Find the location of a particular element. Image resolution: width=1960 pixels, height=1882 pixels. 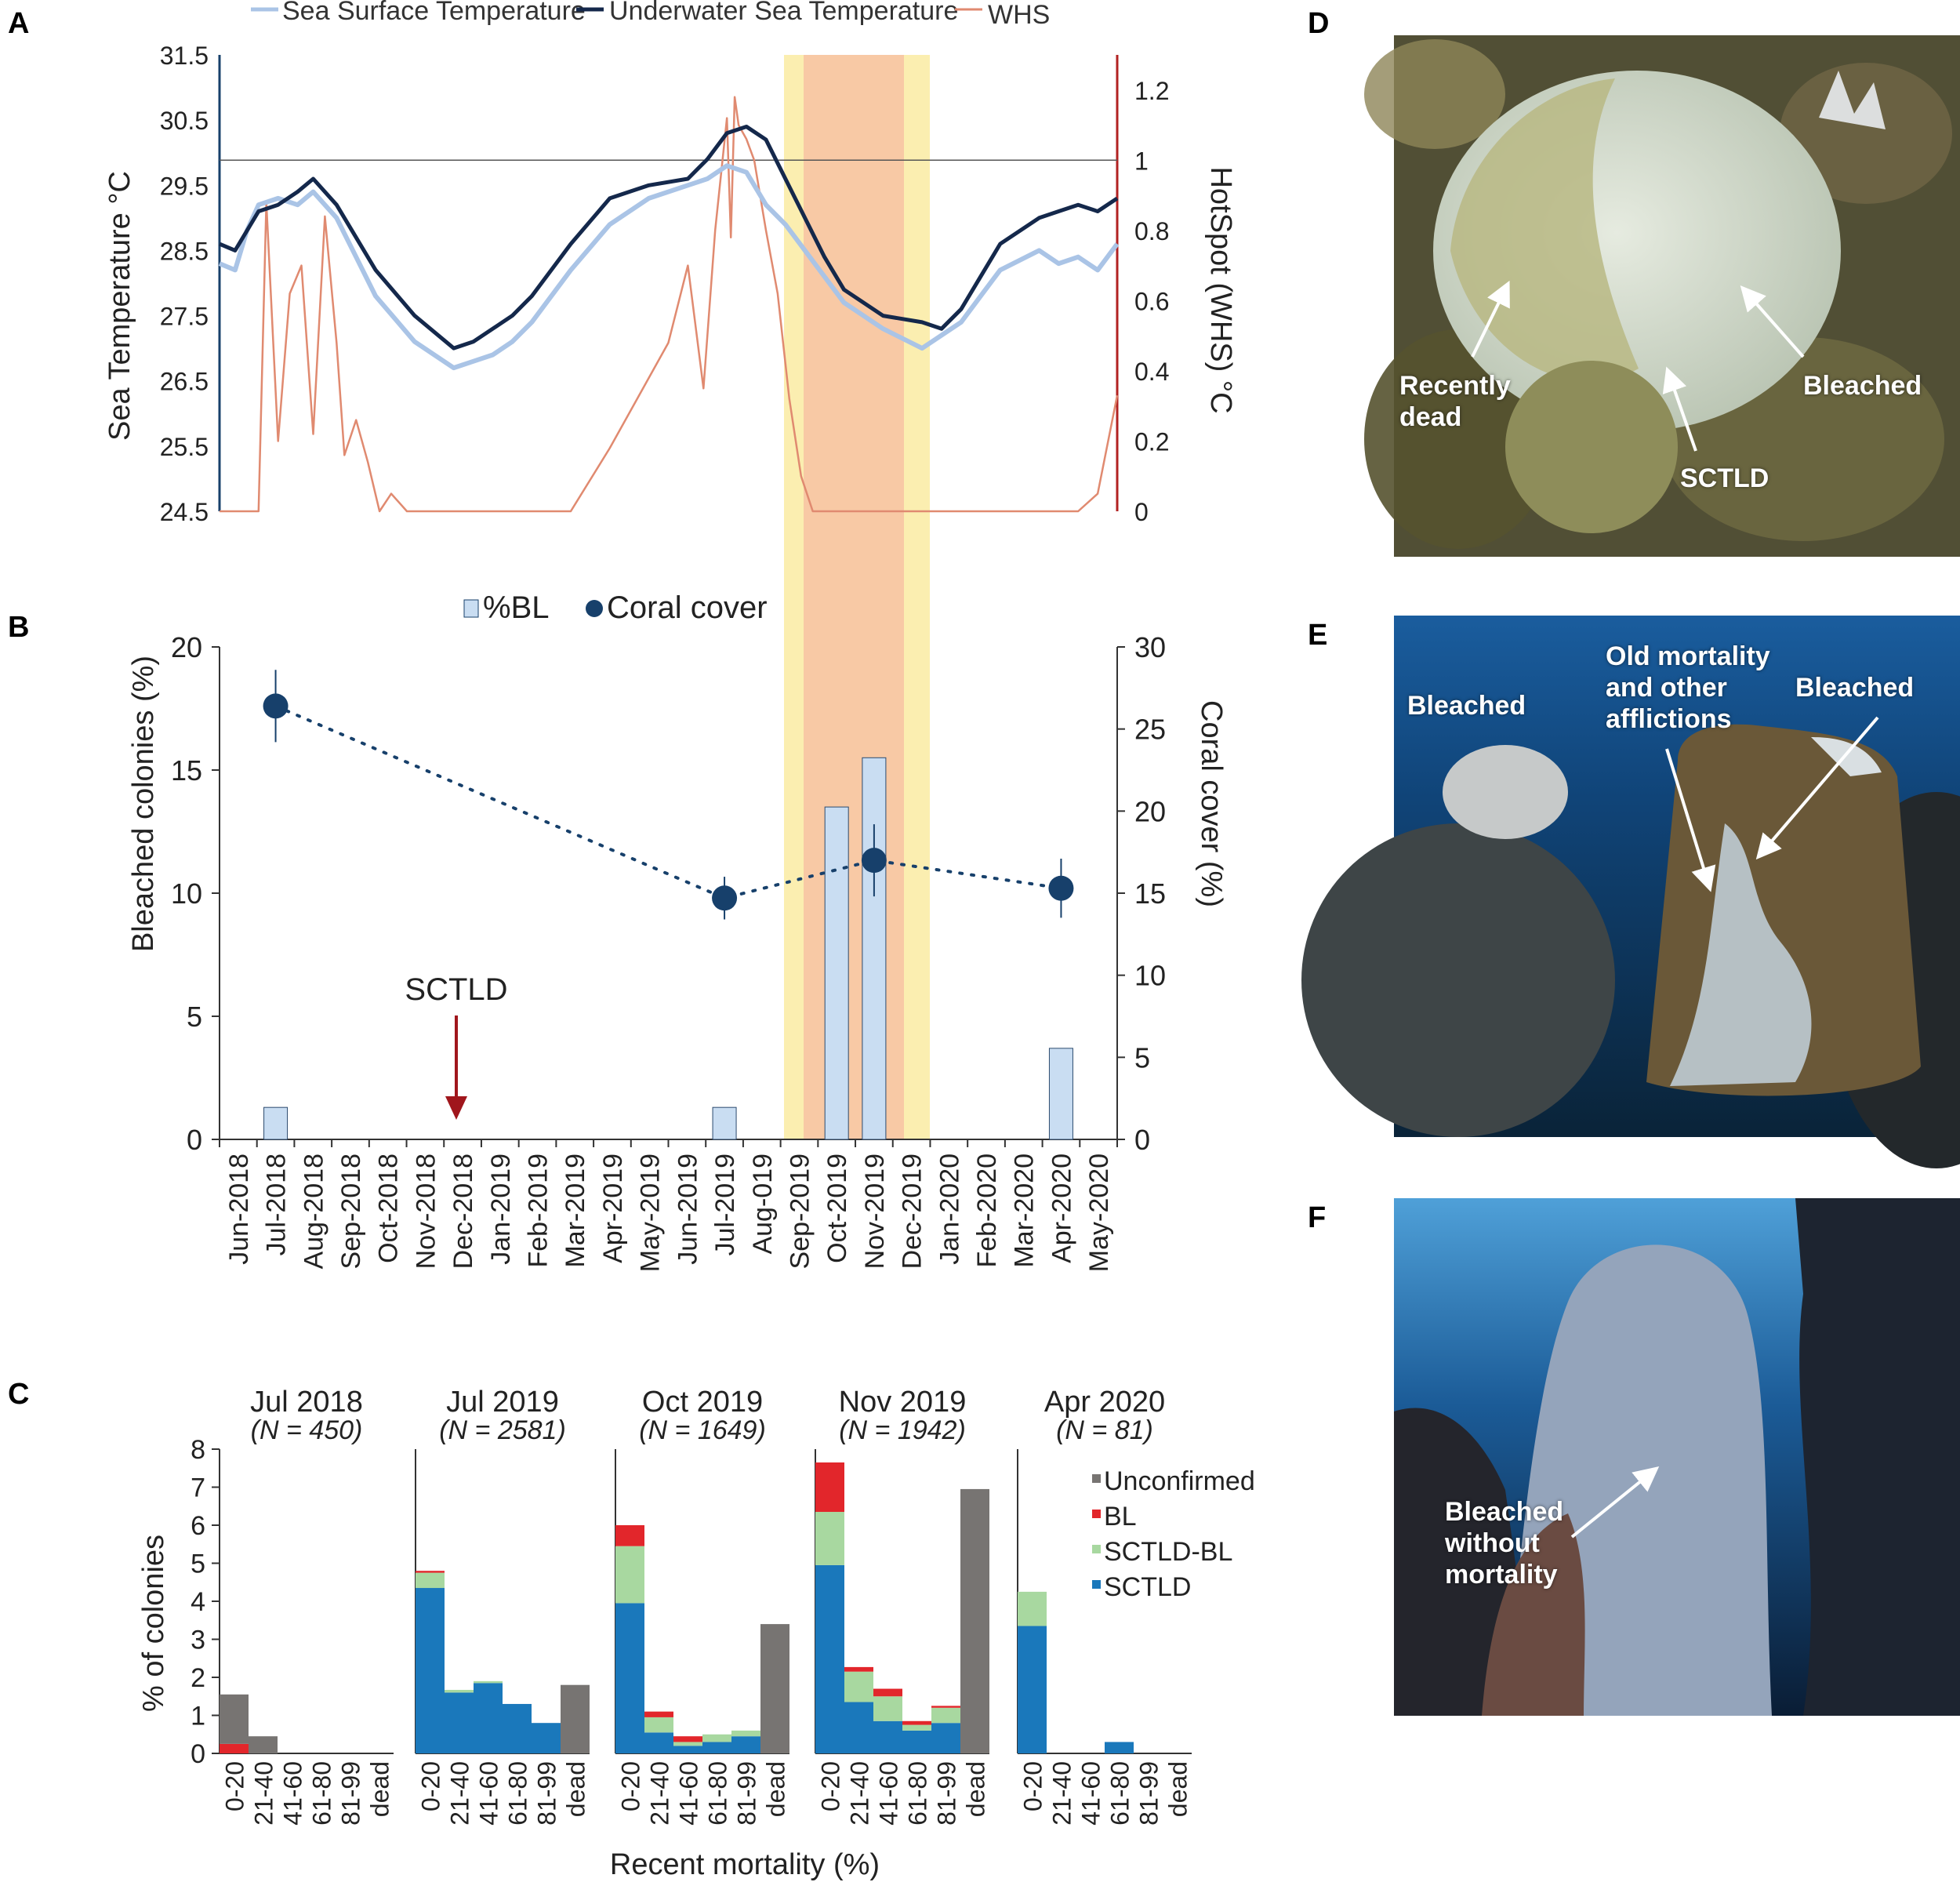

c-bar-1-4-SCTLD is located at coordinates (546, 1738).